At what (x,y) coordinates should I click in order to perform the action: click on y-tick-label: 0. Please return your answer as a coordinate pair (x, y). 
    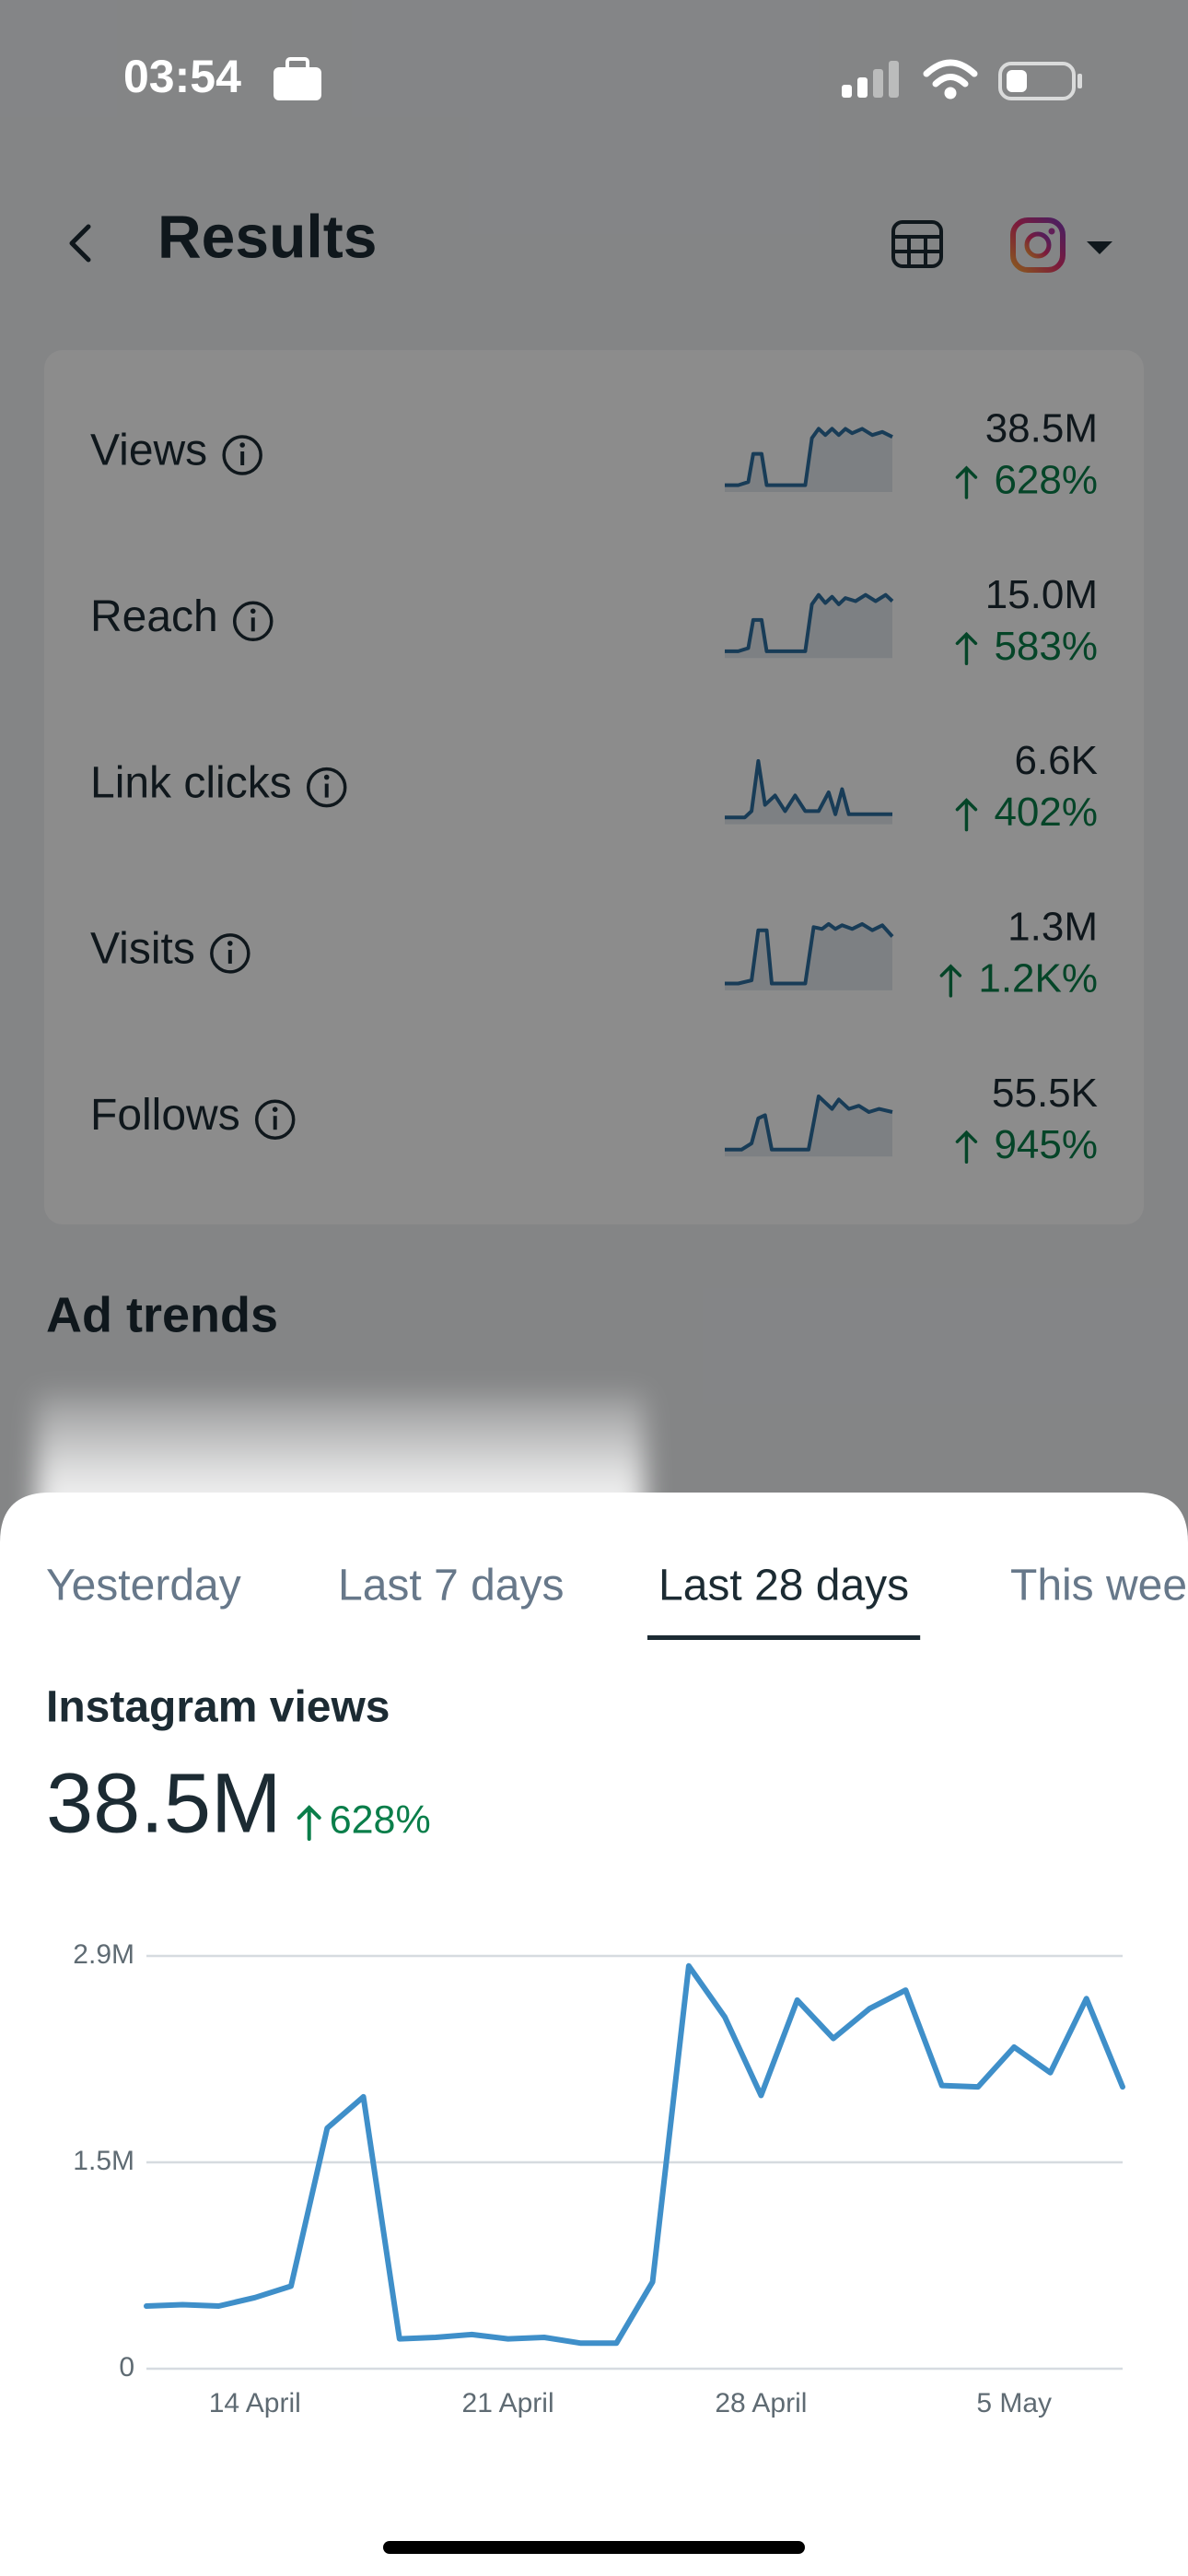
    Looking at the image, I should click on (126, 2367).